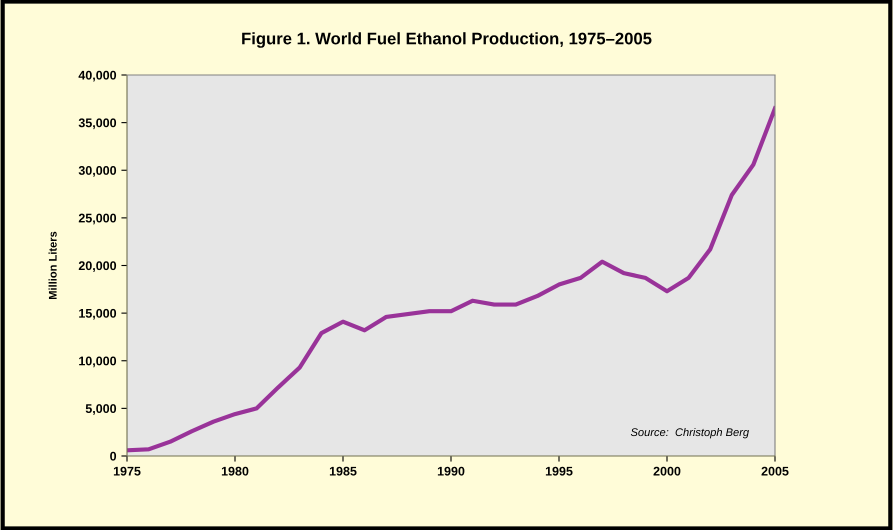 This screenshot has height=530, width=893. I want to click on y-tick-label: 10,000, so click(97, 362).